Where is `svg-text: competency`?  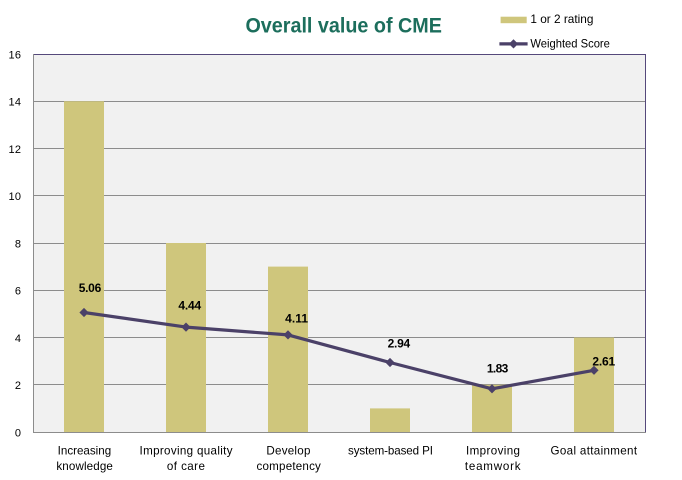 svg-text: competency is located at coordinates (289, 466).